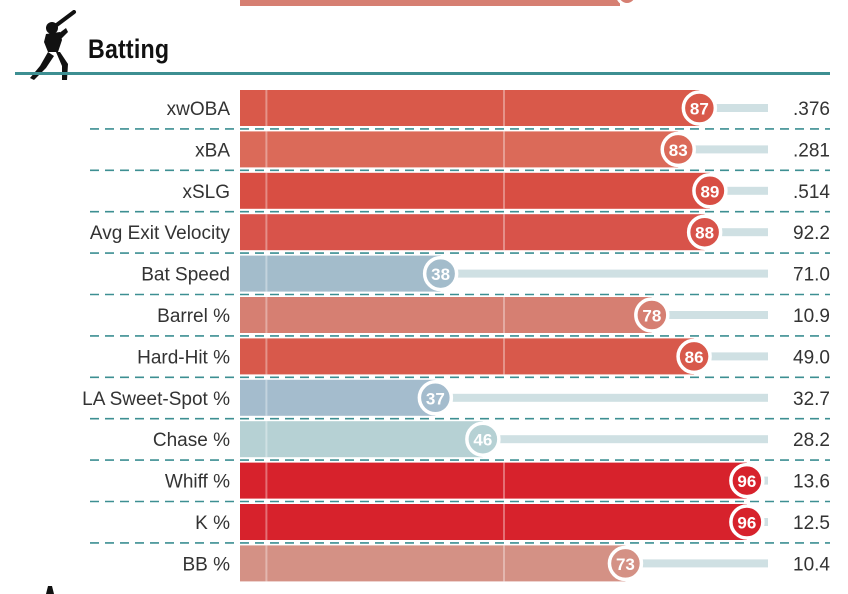 The width and height of the screenshot is (848, 594). Describe the element at coordinates (430, 3) in the screenshot. I see `previous-section-bar` at that location.